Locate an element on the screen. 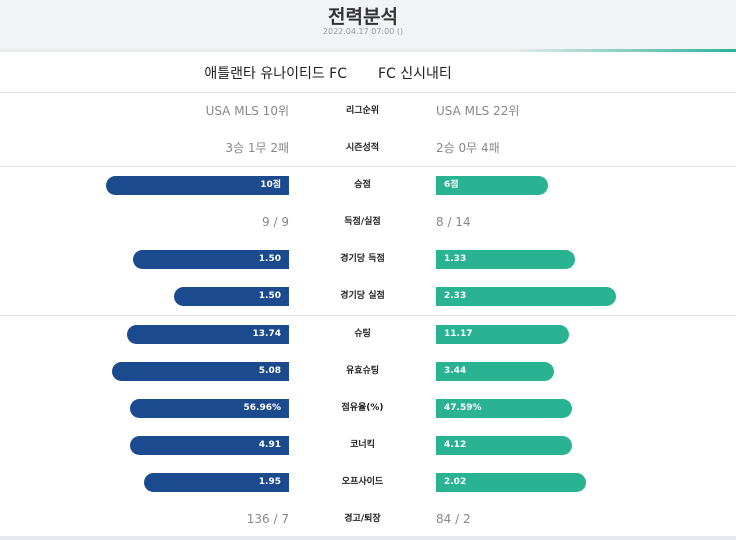 The image size is (736, 540). match-datetime: 2022.04.17 07:00 () is located at coordinates (363, 31).